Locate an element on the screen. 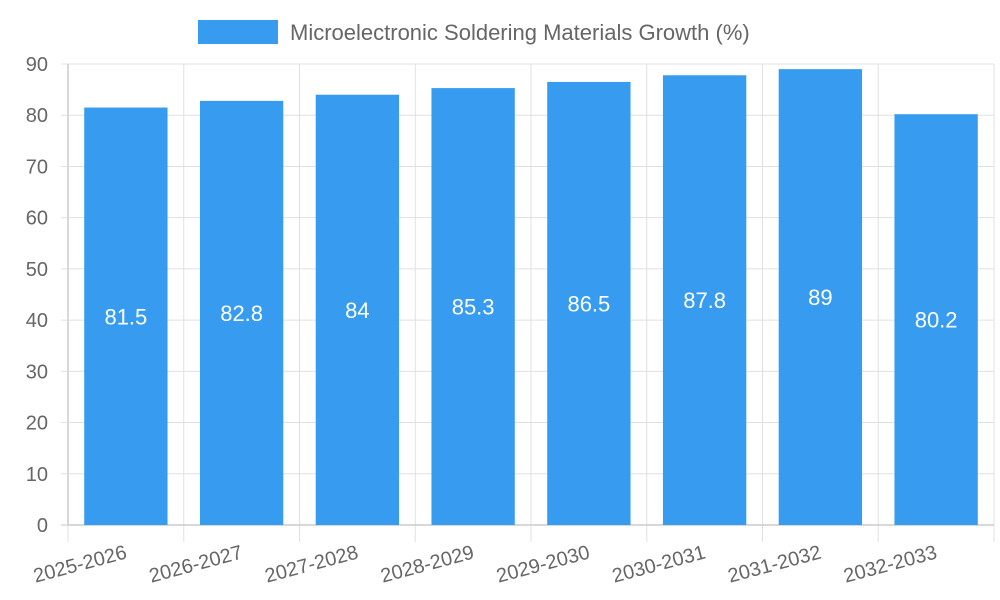  x-tick-label: 2025-2026 is located at coordinates (80, 565).